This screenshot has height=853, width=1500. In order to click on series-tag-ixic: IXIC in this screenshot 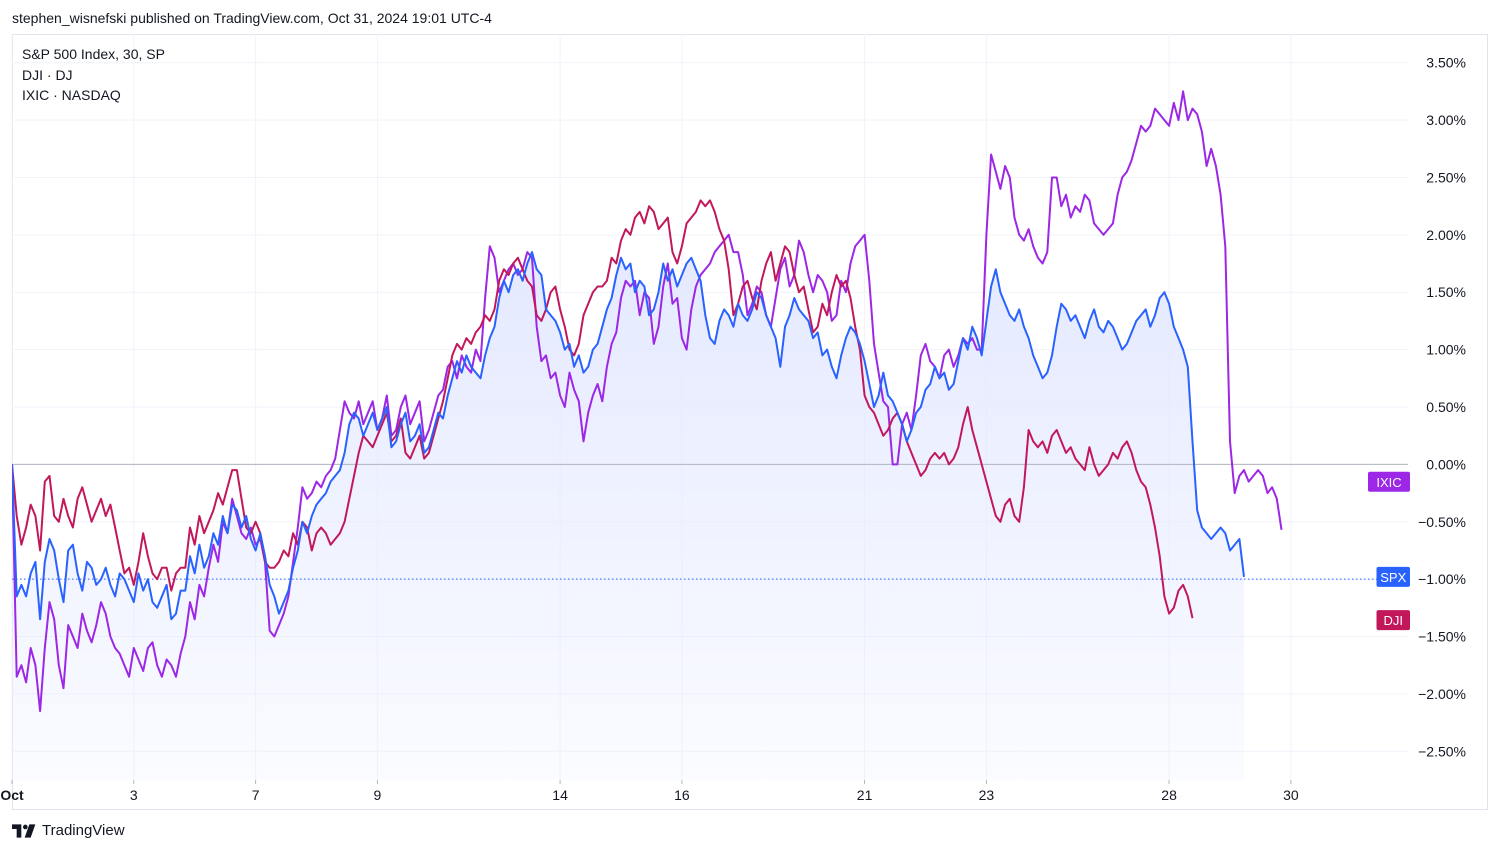, I will do `click(1389, 481)`.